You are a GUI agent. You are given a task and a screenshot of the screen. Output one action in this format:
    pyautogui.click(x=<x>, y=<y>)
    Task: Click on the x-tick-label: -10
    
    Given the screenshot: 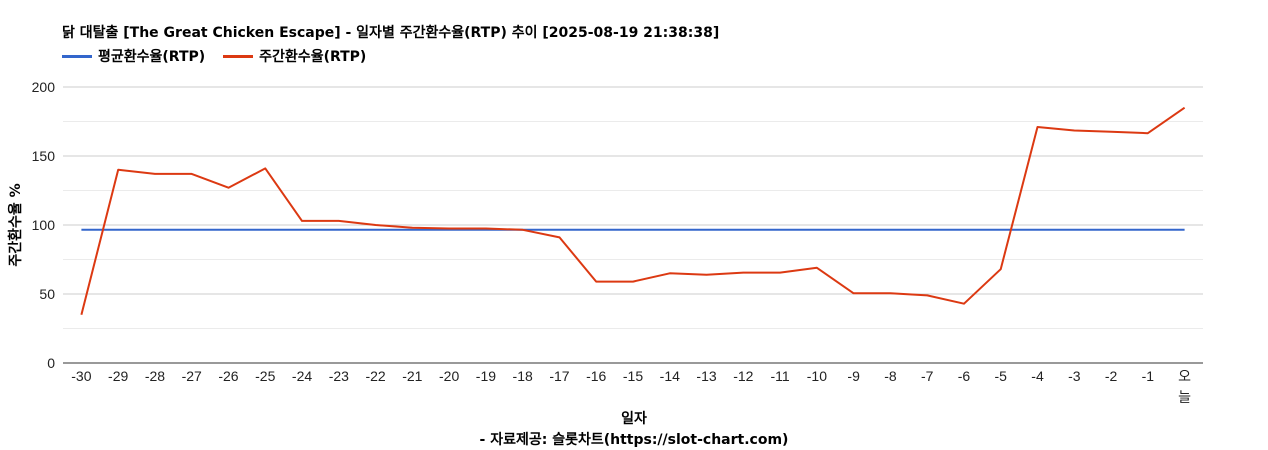 What is the action you would take?
    pyautogui.click(x=817, y=376)
    